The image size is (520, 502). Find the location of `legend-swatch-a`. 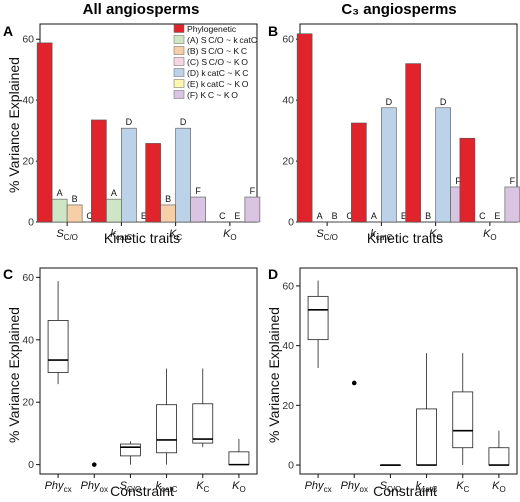

legend-swatch-a is located at coordinates (179, 39).